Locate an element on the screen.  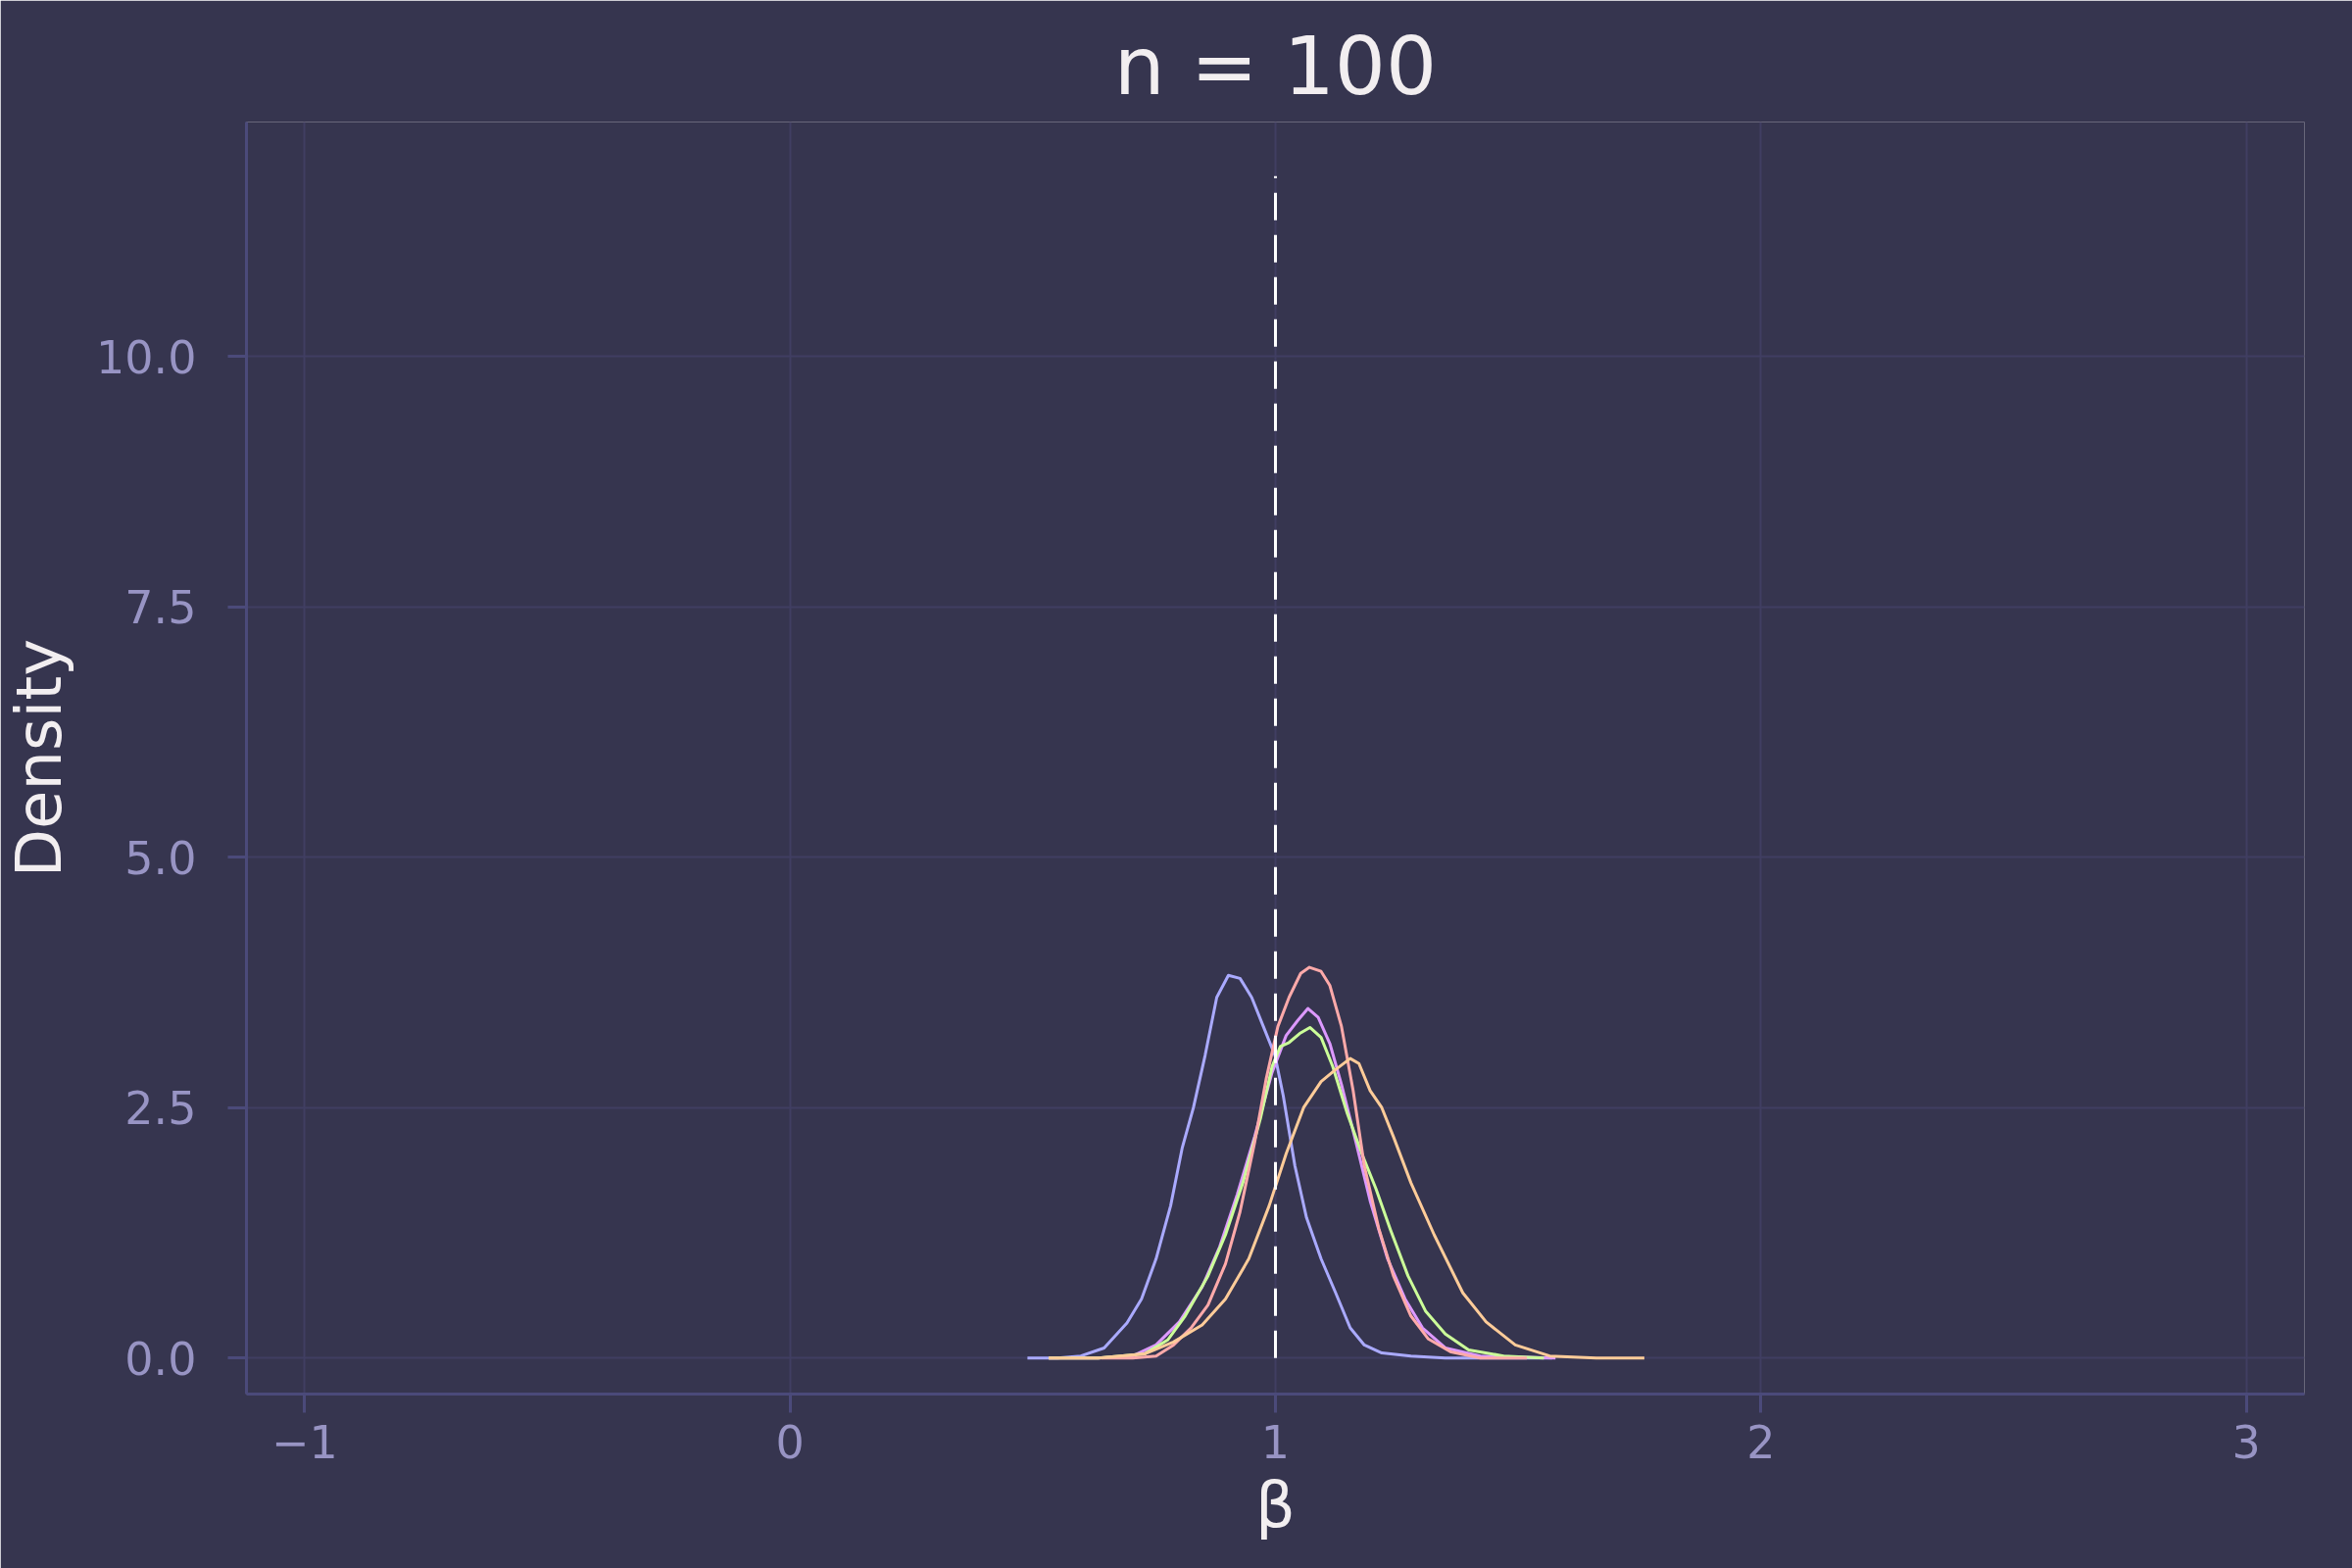
y-tick-label: 7.5 is located at coordinates (160, 608).